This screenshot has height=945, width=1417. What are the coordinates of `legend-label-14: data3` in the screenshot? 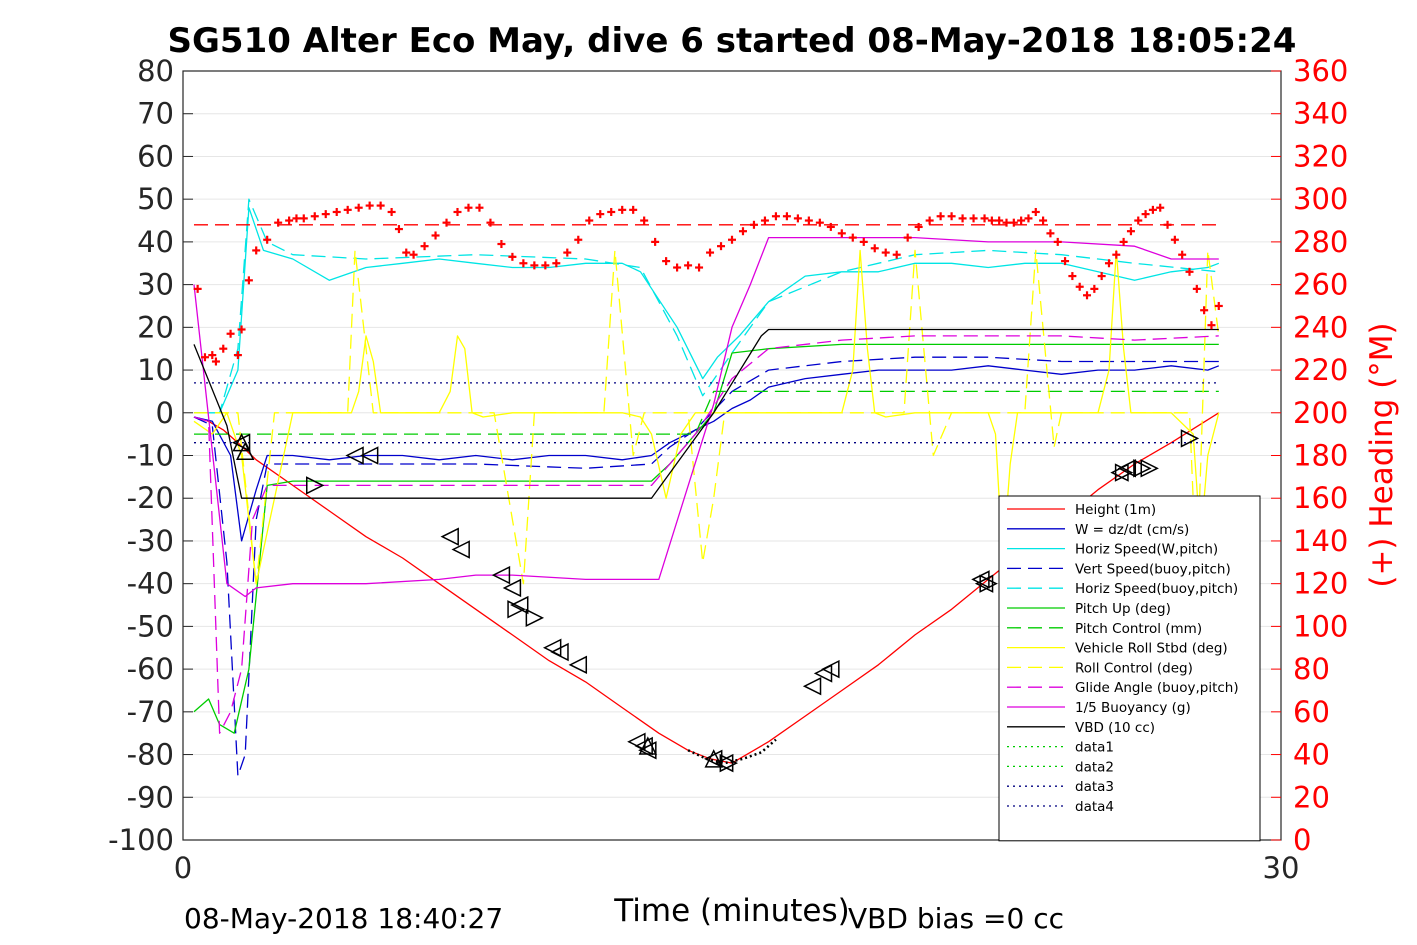 It's located at (1094, 787).